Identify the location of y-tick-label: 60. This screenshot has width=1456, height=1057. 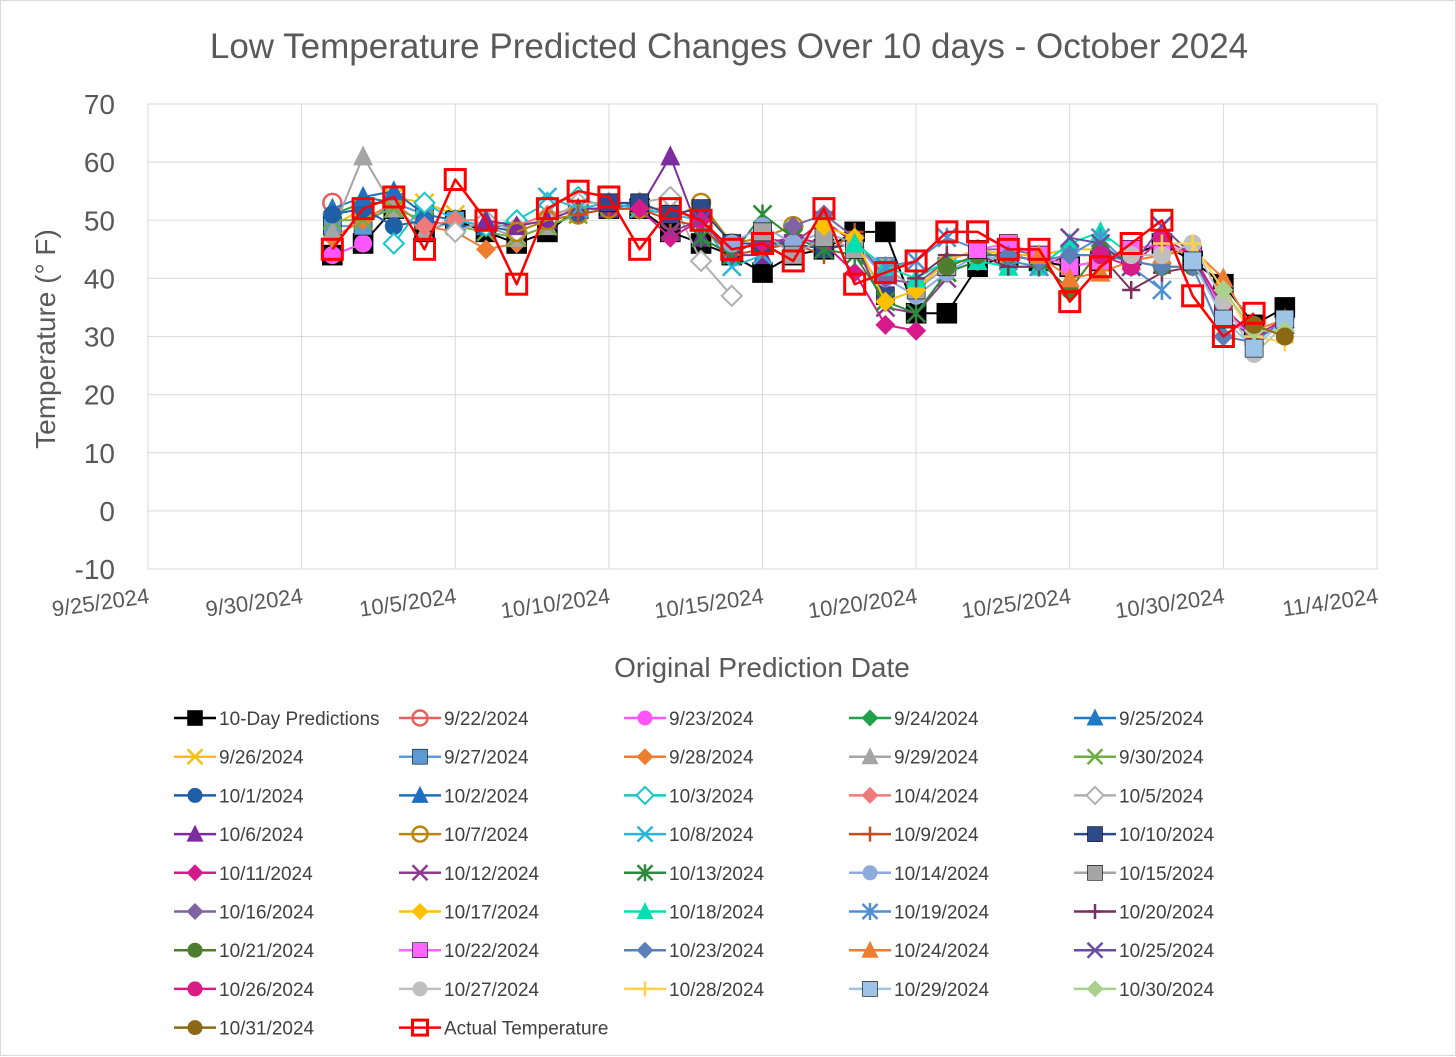
(99, 162).